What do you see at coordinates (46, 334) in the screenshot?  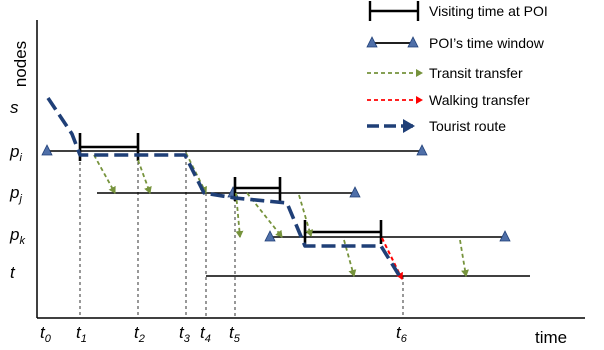 I see `time-label-t0: t0` at bounding box center [46, 334].